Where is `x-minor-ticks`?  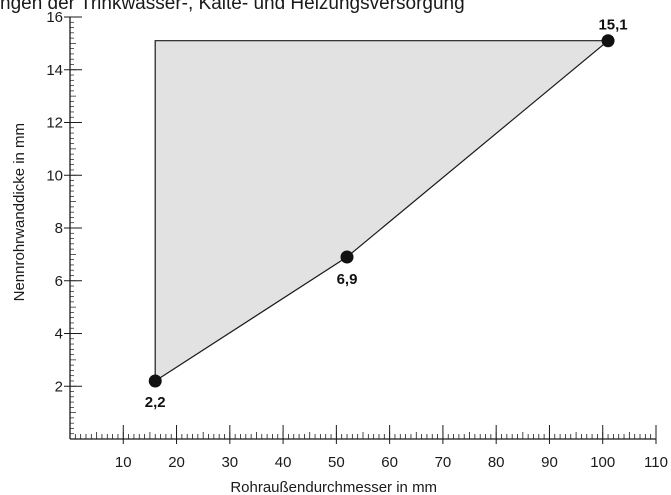
x-minor-ticks is located at coordinates (365, 435).